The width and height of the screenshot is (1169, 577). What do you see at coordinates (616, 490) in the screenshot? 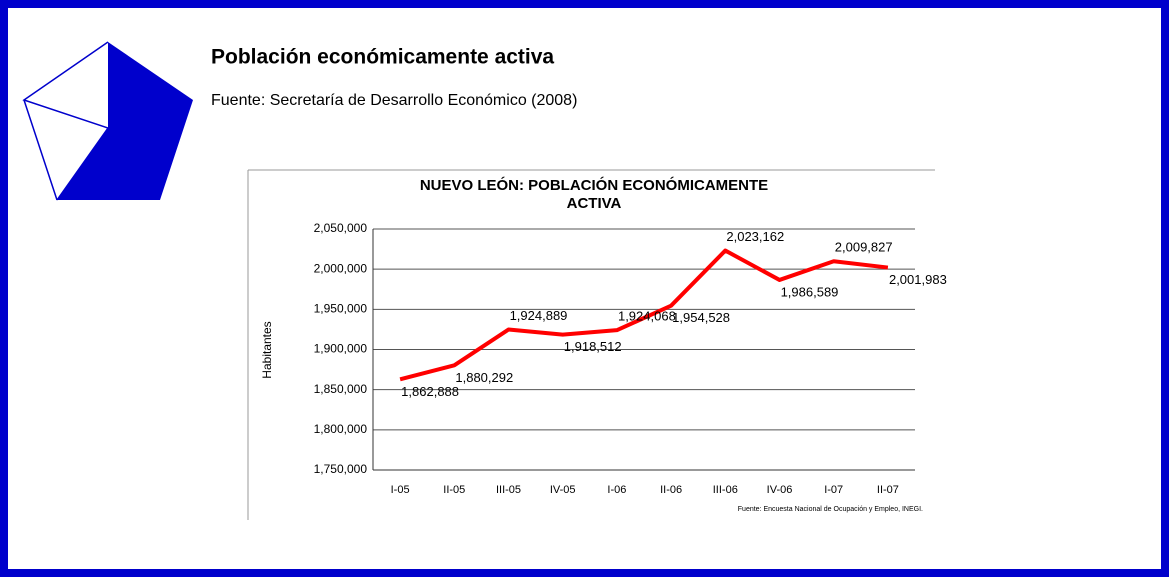
I see `x-tick-label: I-06` at bounding box center [616, 490].